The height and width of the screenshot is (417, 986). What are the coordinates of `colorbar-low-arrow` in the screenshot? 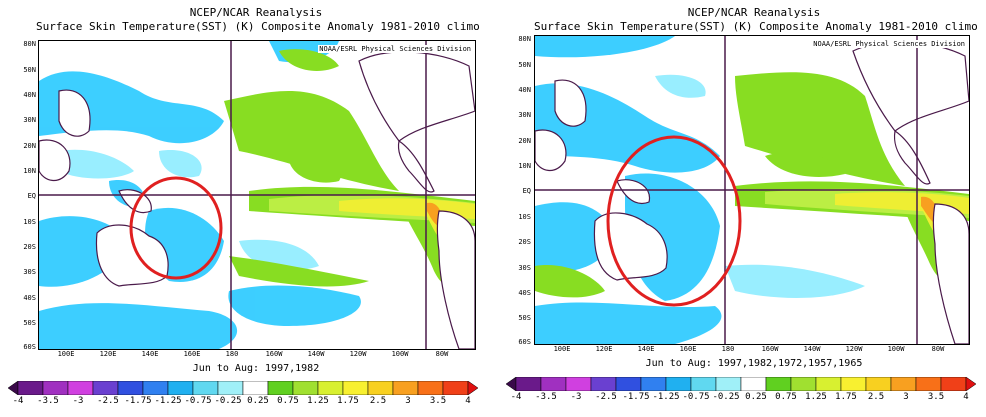 It's located at (13, 388).